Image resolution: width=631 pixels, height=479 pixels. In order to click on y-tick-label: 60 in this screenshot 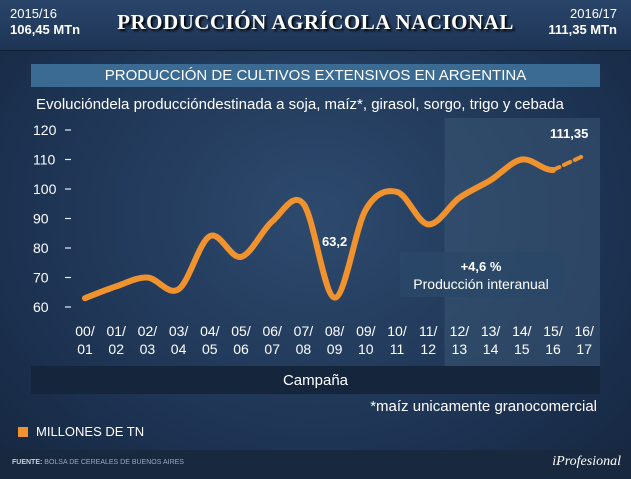, I will do `click(41, 307)`.